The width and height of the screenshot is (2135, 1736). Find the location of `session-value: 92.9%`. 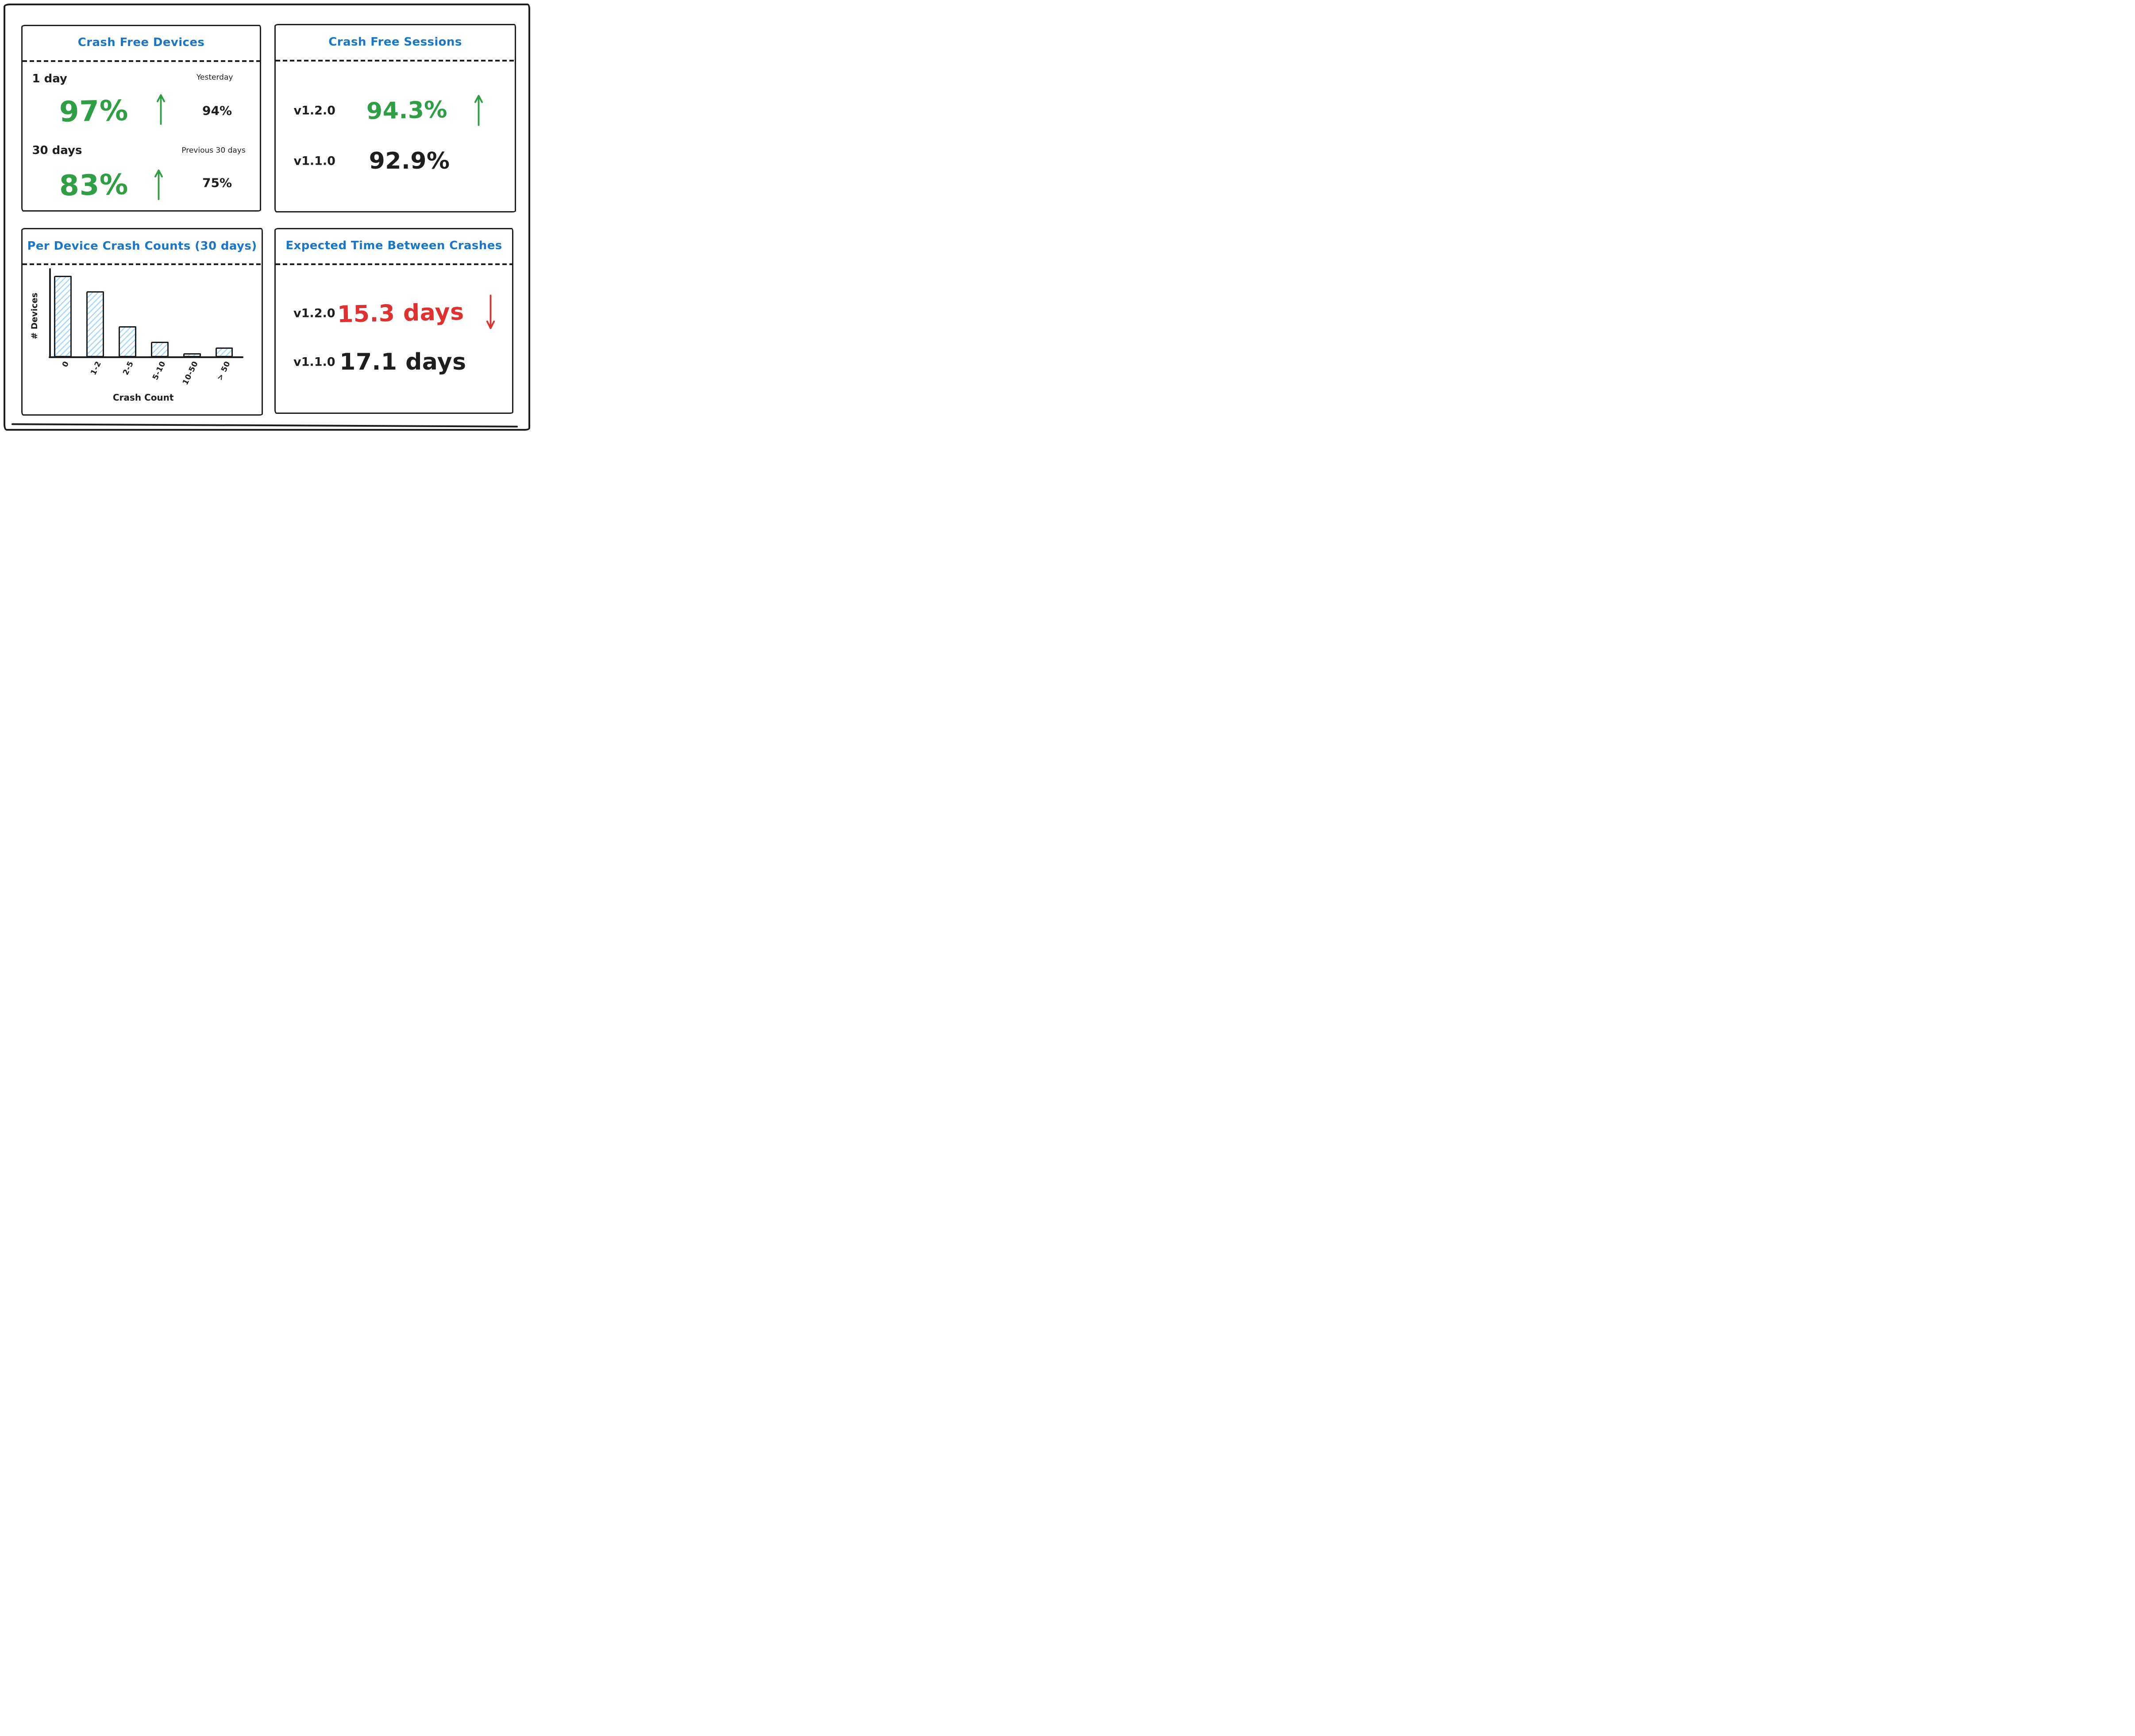

session-value: 92.9% is located at coordinates (410, 161).